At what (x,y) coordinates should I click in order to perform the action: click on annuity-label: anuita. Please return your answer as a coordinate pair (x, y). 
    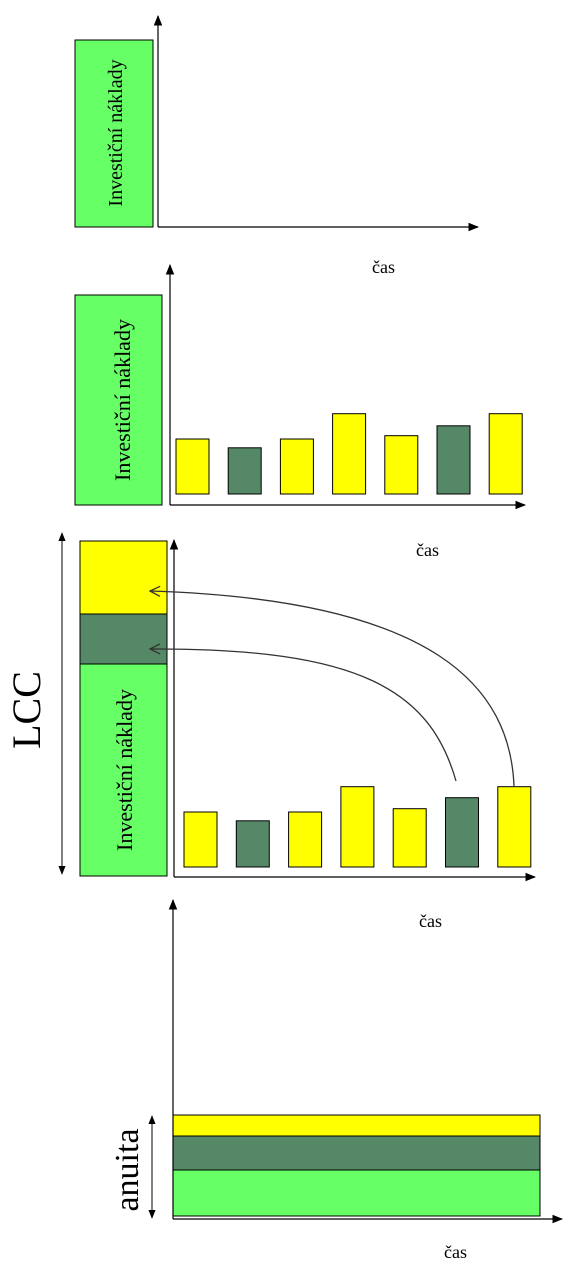
    Looking at the image, I should click on (127, 1169).